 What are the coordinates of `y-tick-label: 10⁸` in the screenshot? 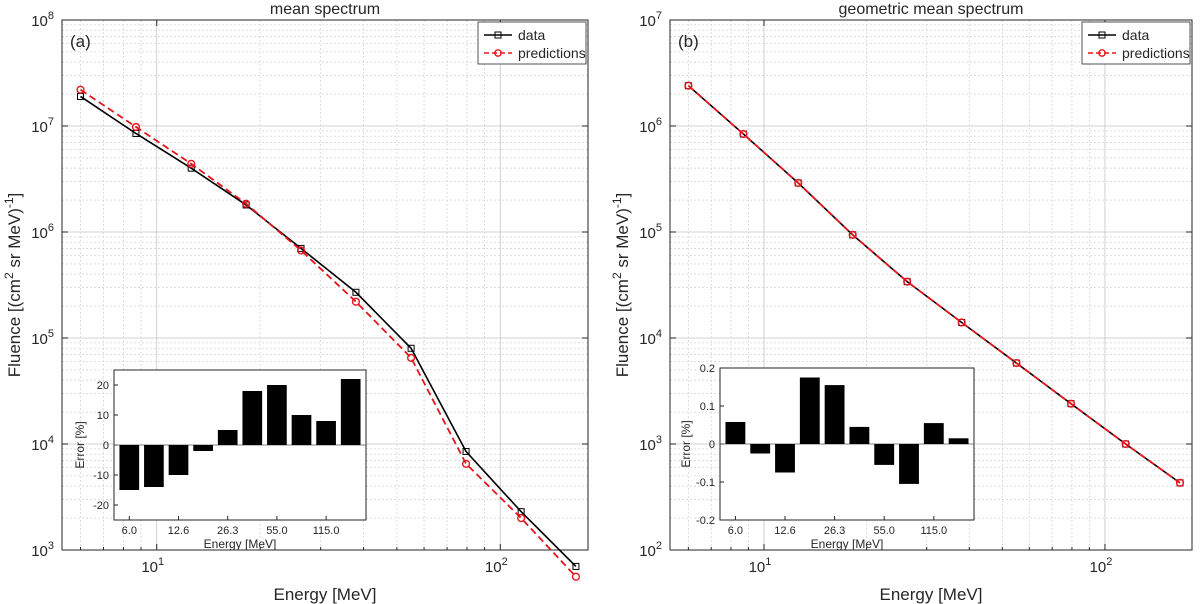 It's located at (42, 20).